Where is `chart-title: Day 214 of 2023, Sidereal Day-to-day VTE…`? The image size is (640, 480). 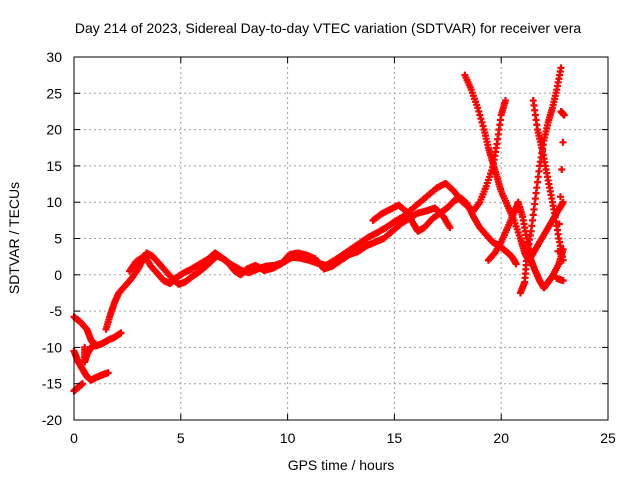
chart-title: Day 214 of 2023, Sidereal Day-to-day VTE… is located at coordinates (328, 28).